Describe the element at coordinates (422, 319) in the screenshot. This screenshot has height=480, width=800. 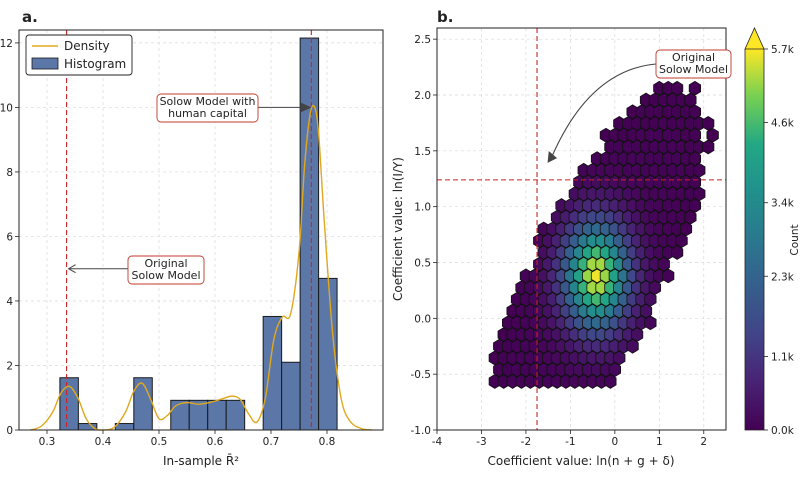
I see `y-tick-label: 0.0` at that location.